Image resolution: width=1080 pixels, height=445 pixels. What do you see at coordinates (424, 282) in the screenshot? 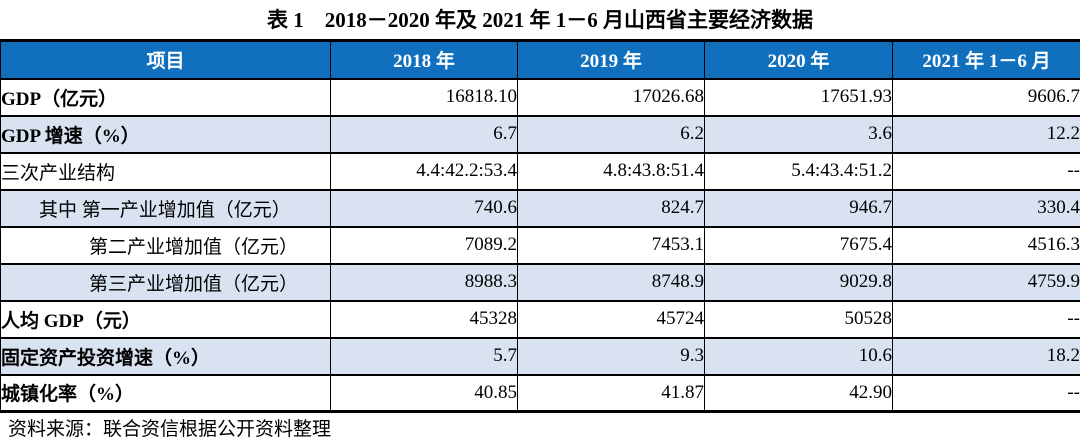
I see `value-cell: 8988.3` at bounding box center [424, 282].